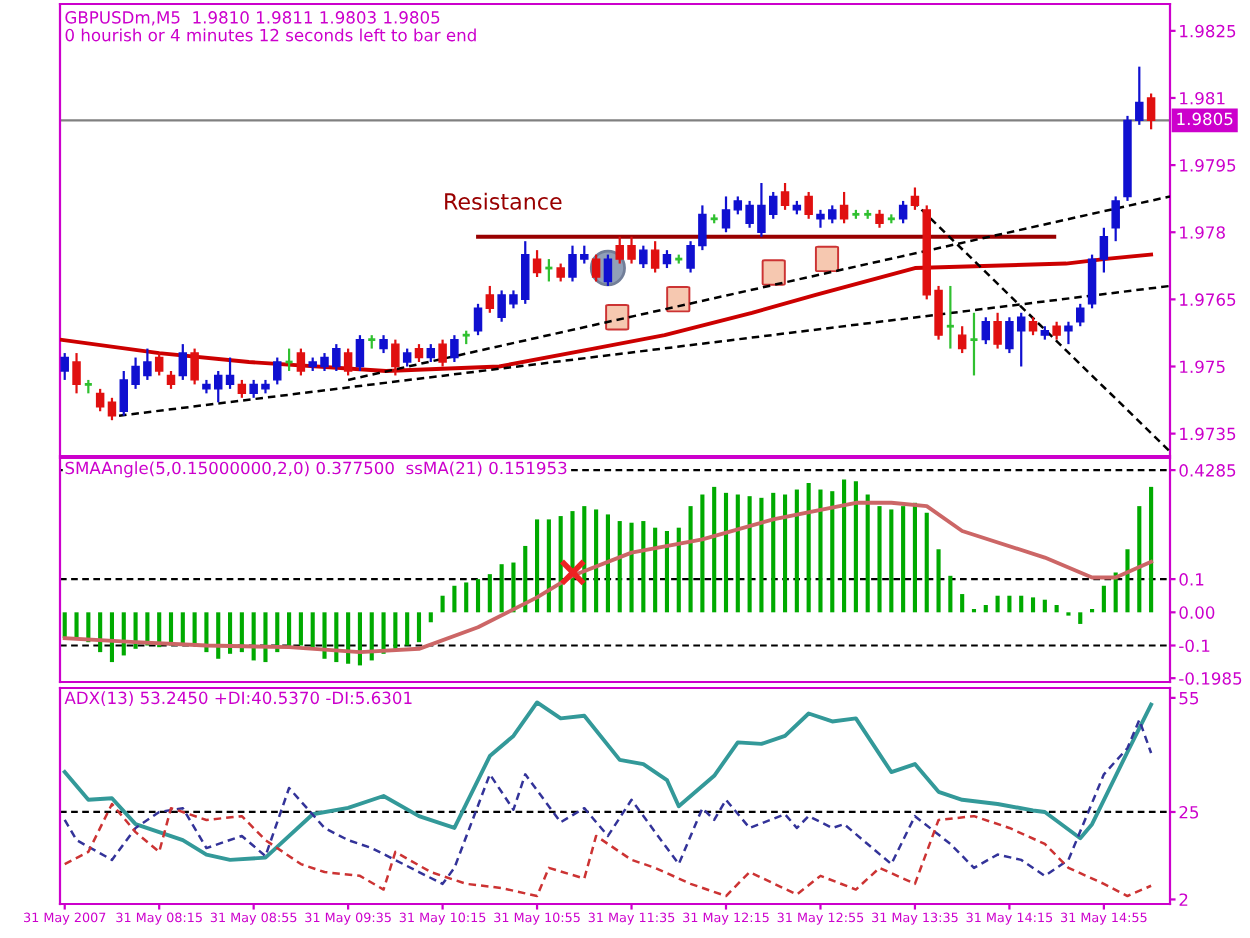 The height and width of the screenshot is (938, 1250). What do you see at coordinates (1191, 579) in the screenshot?
I see `y-tick-label: 0.1` at bounding box center [1191, 579].